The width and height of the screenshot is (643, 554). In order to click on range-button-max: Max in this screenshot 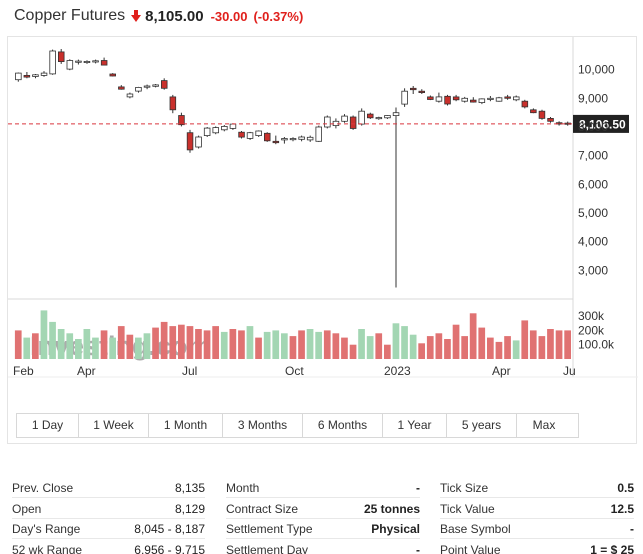, I will do `click(544, 425)`.